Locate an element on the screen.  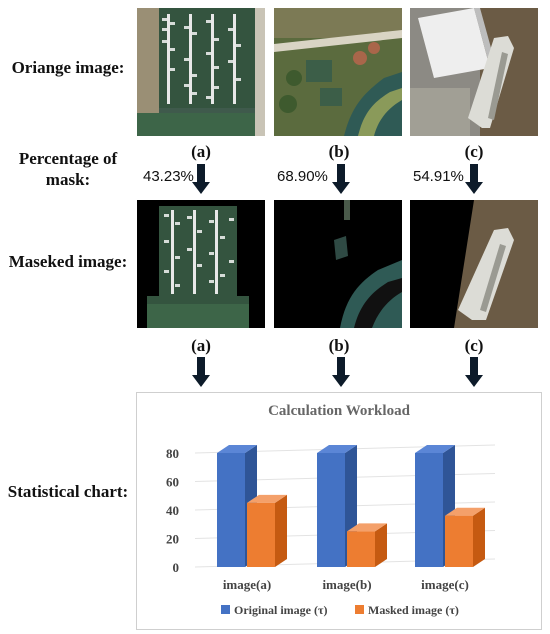
mask-percentage-b: 68.90% is located at coordinates (302, 176).